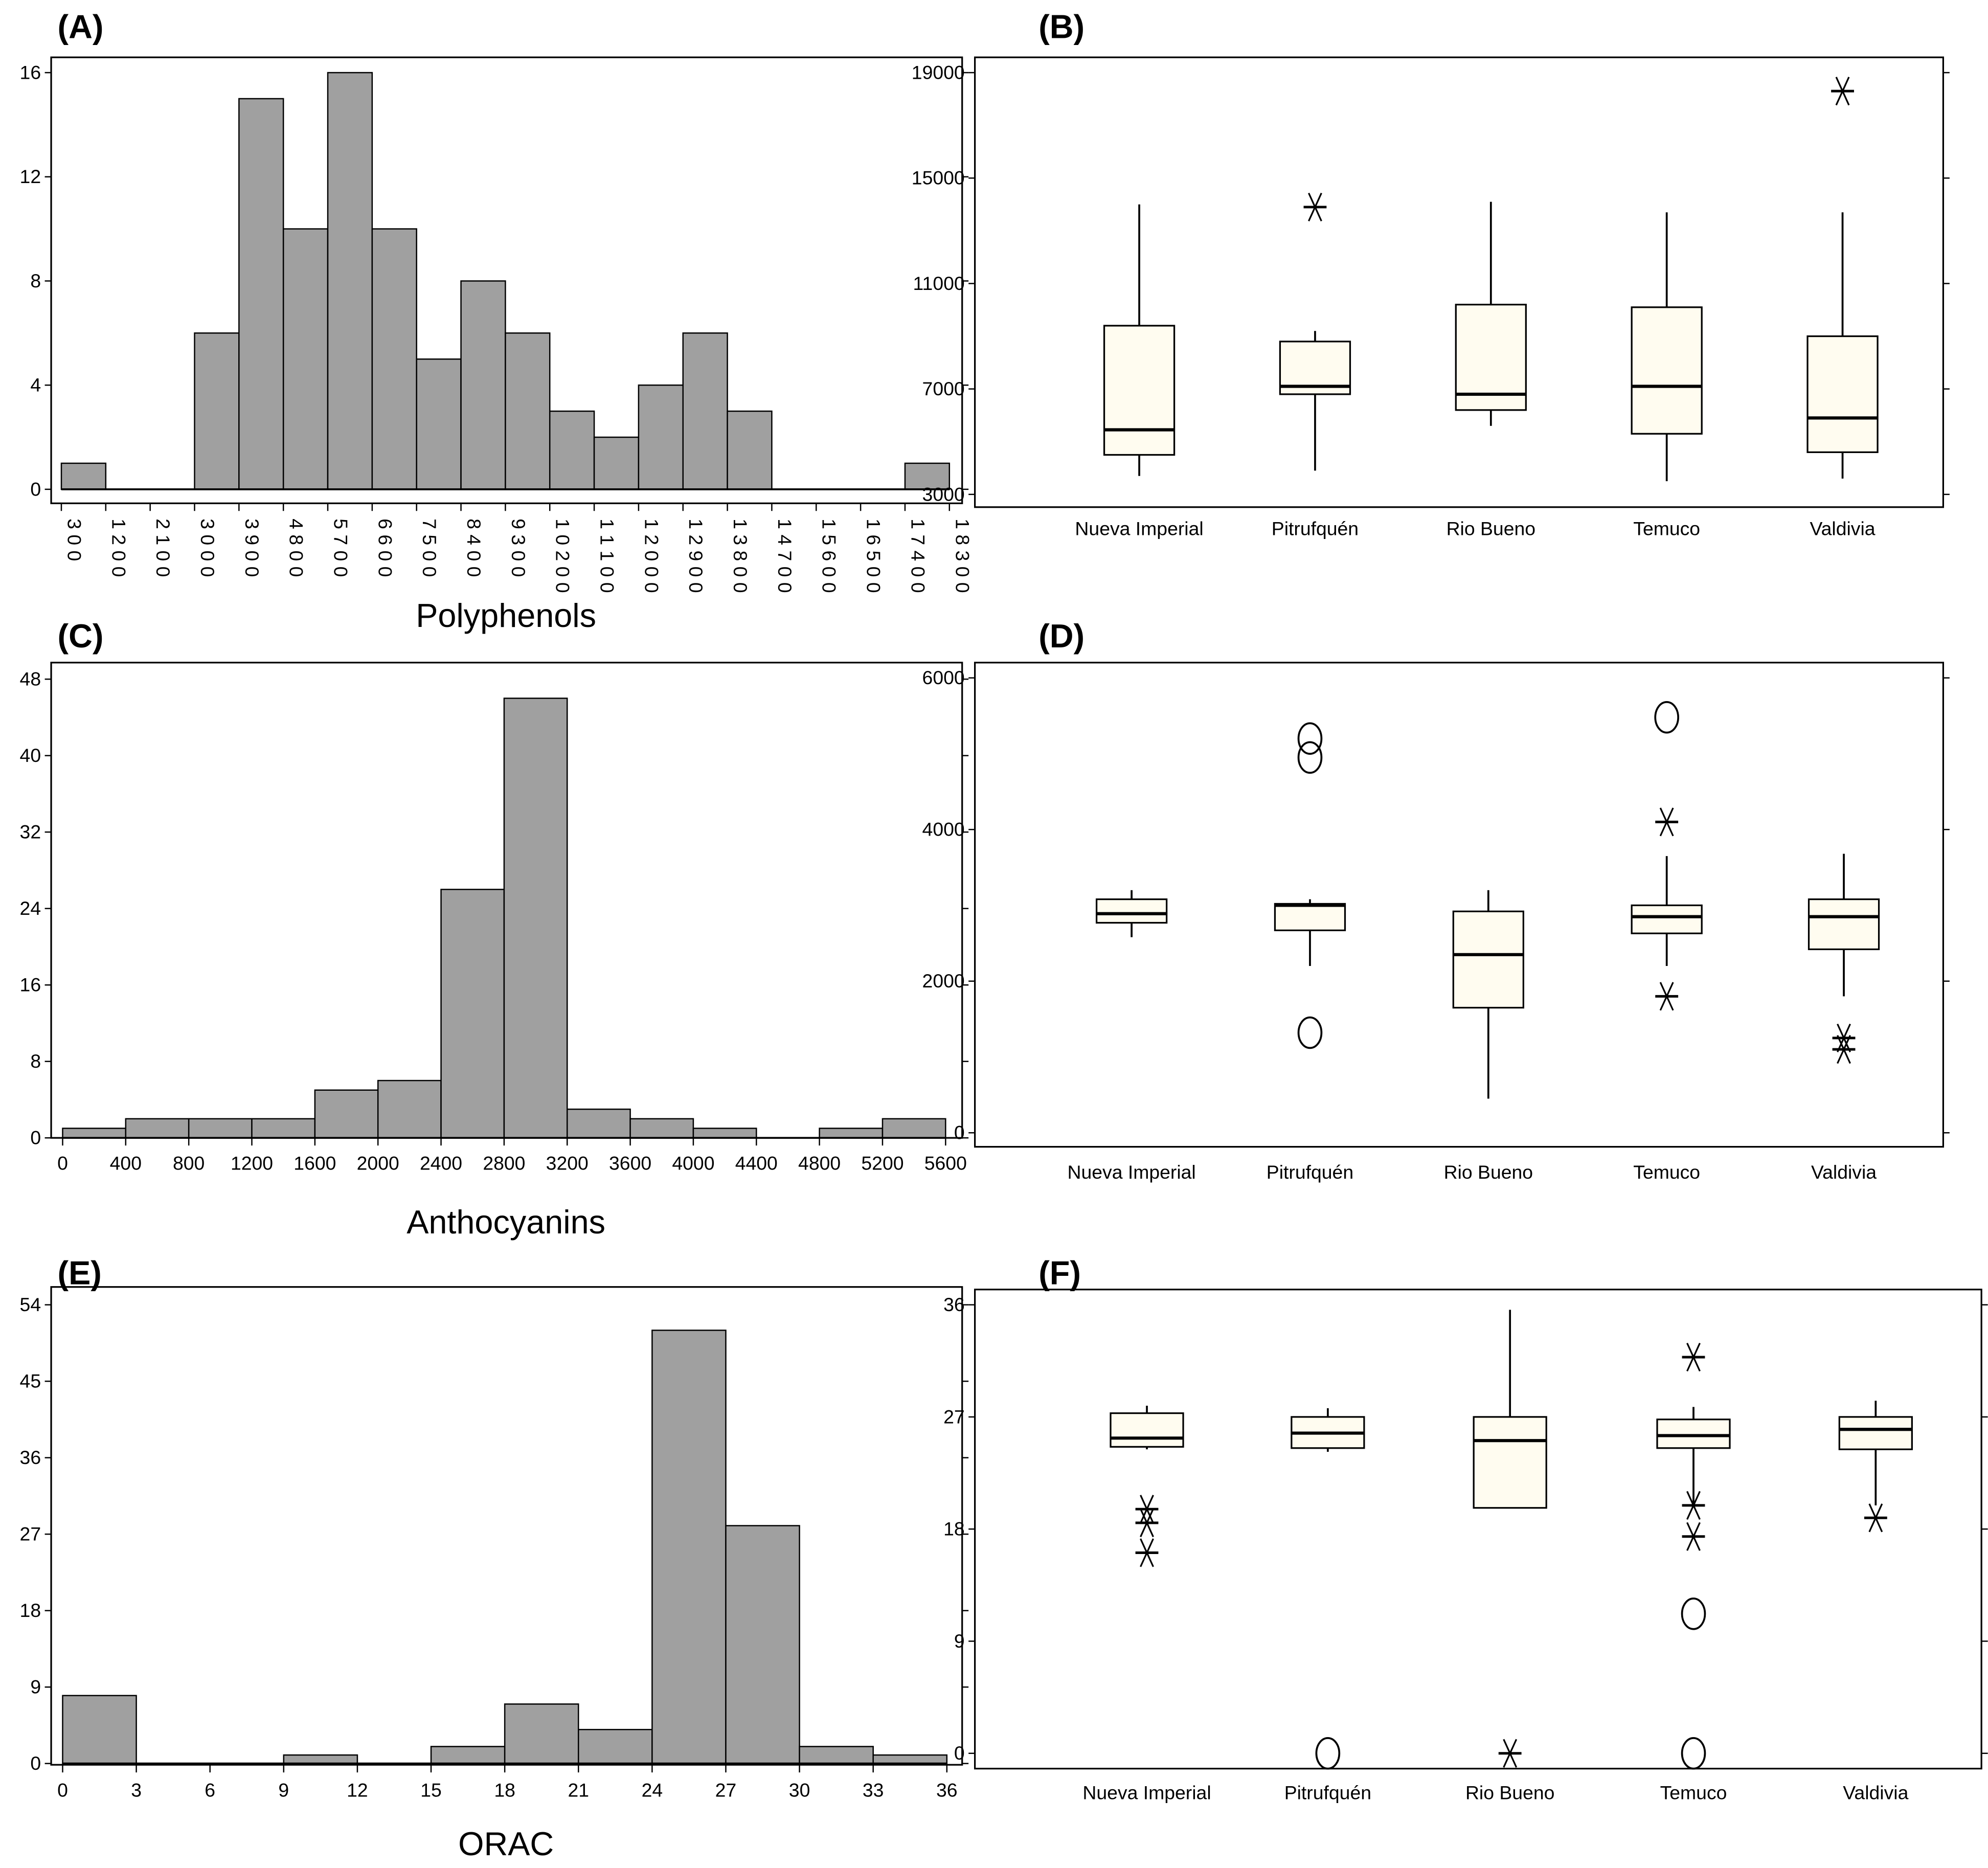 The image size is (1988, 1868). Describe the element at coordinates (1510, 1539) in the screenshot. I see `boxplot-rio-bueno` at that location.